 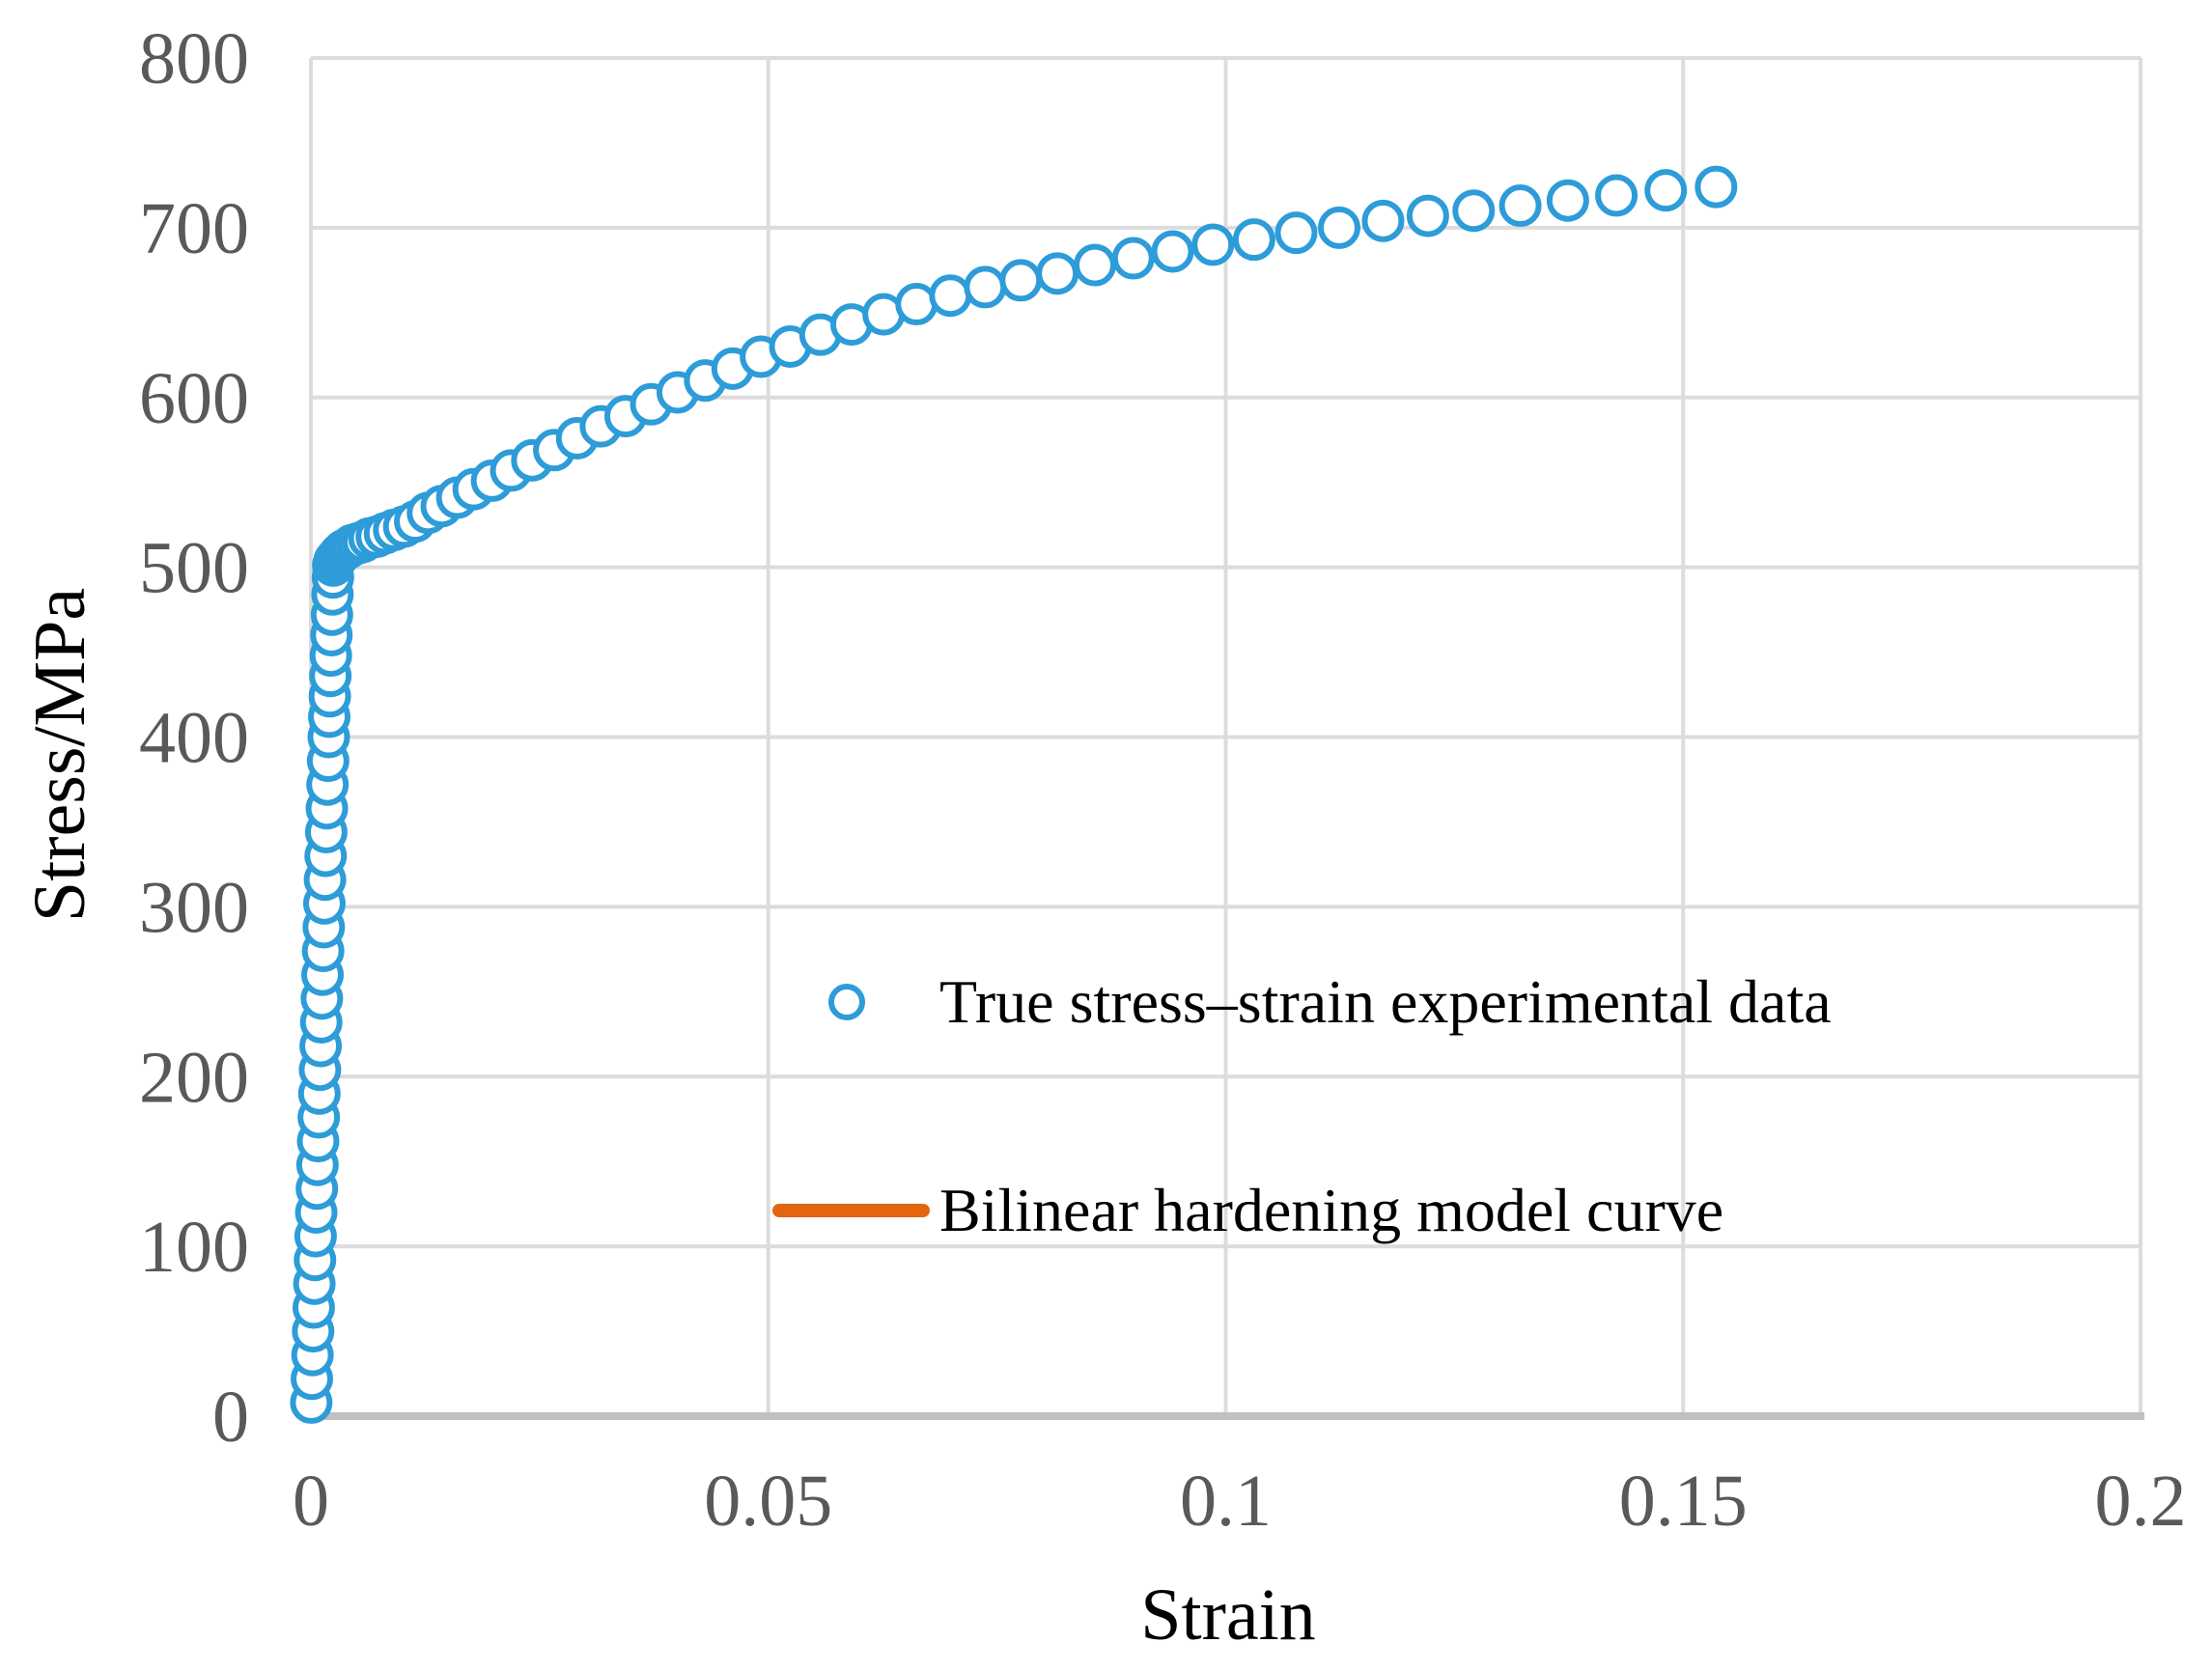 I want to click on y-tick-label: 200, so click(x=194, y=1077).